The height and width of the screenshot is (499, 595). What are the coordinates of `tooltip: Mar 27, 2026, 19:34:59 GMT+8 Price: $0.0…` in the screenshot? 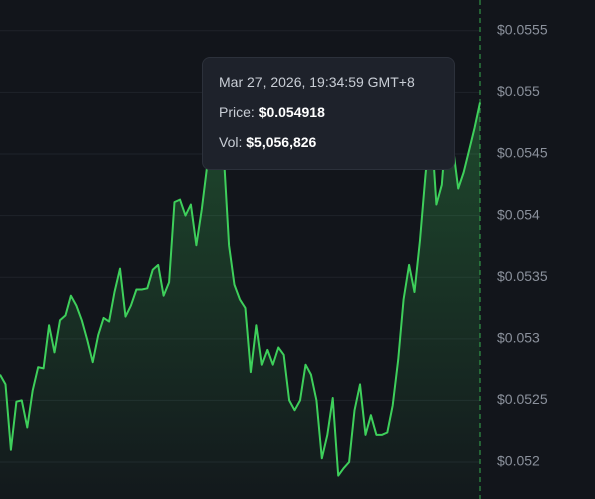 It's located at (328, 113).